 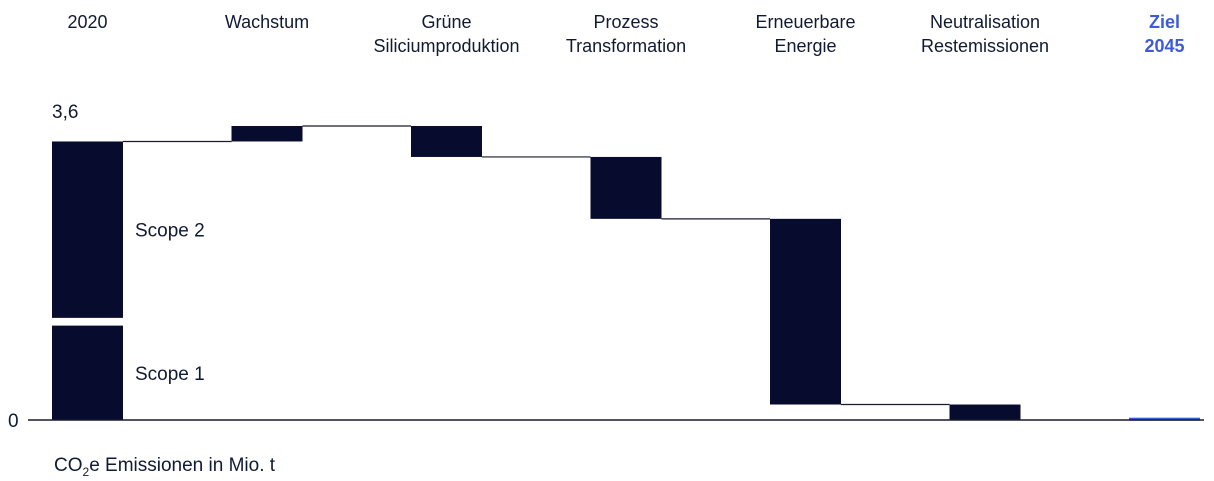 I want to click on category-label-line: Siliciumproduktion, so click(x=446, y=46).